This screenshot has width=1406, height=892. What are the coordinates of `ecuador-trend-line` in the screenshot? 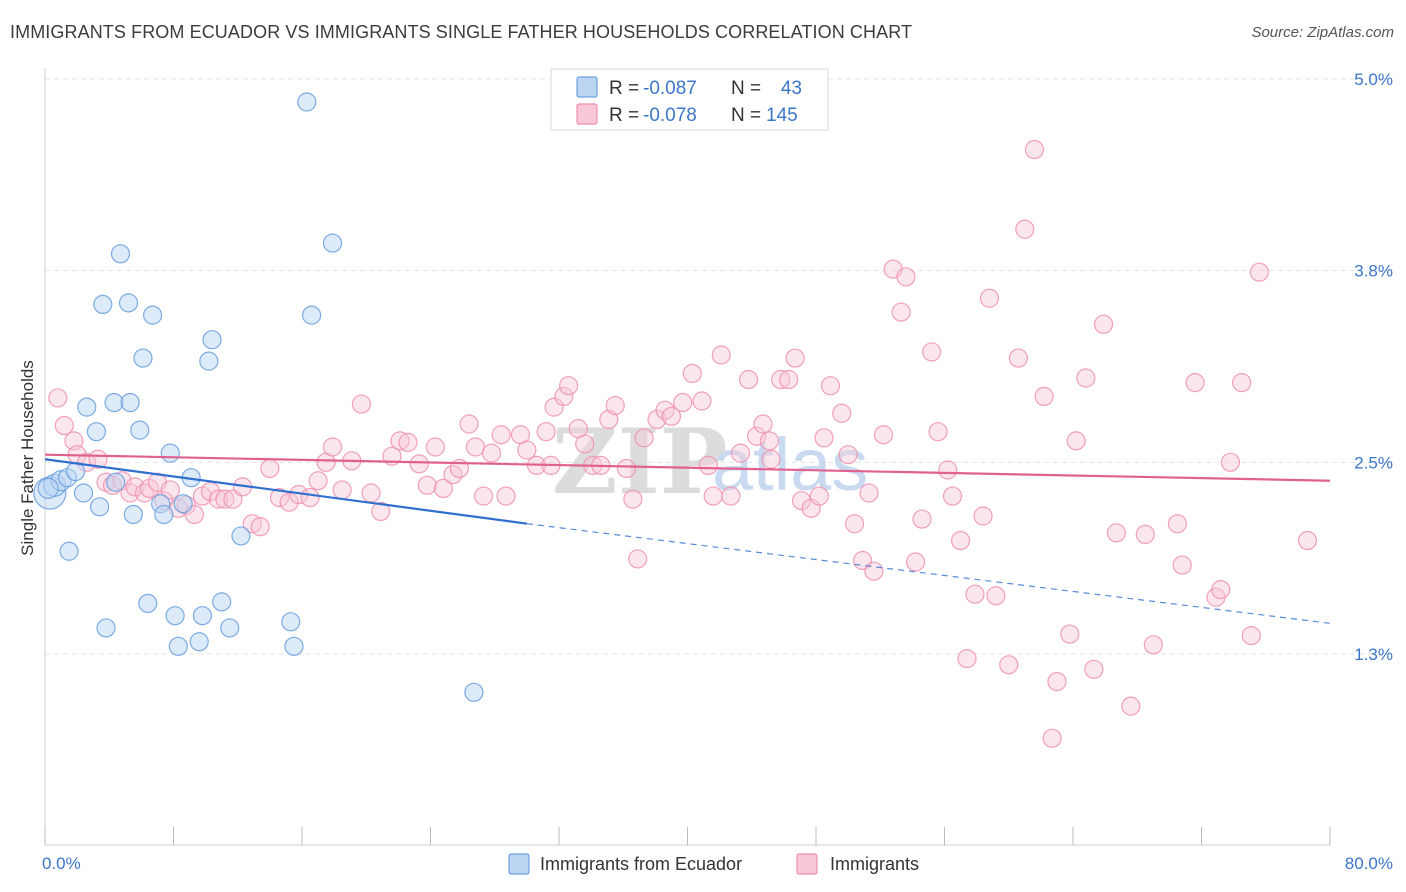 It's located at (286, 491).